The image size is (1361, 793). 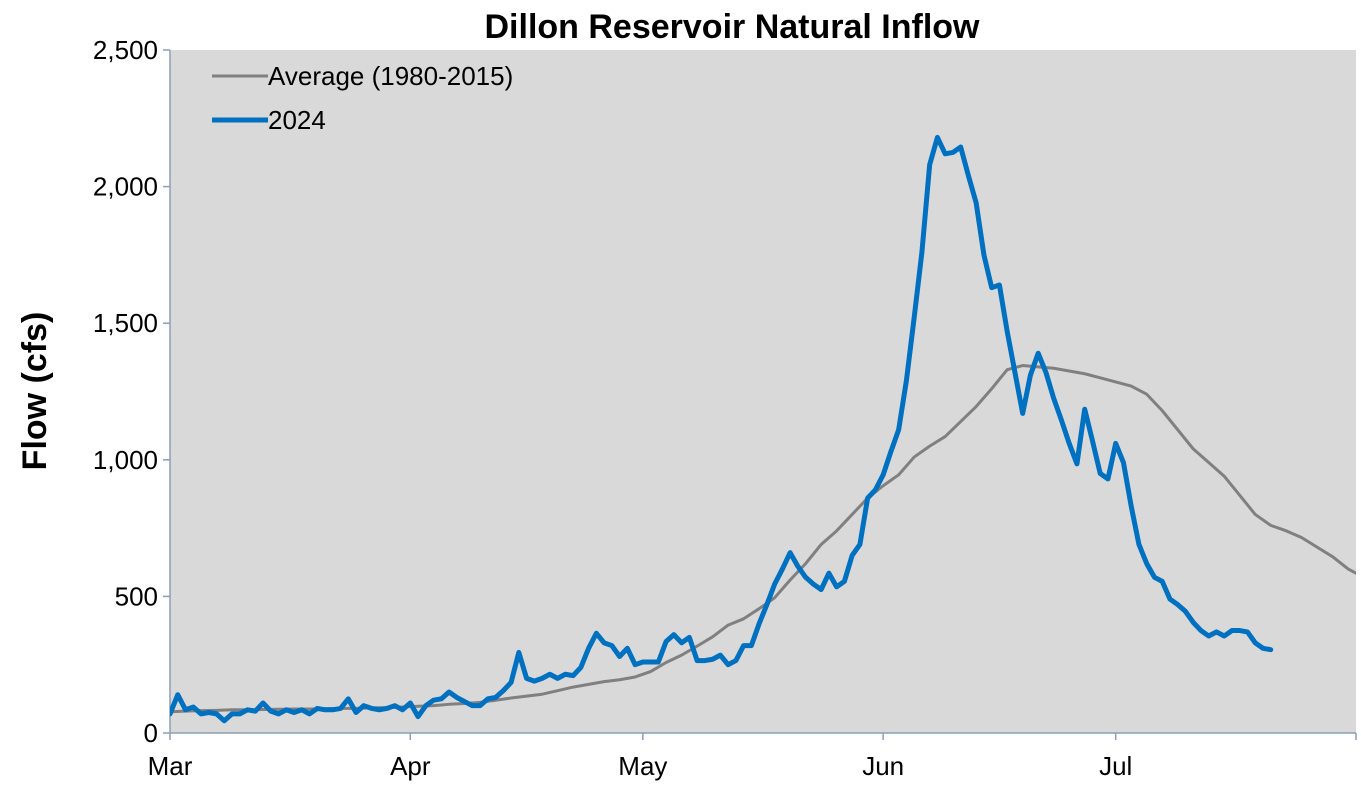 What do you see at coordinates (1115, 766) in the screenshot?
I see `x-tick-label: Jul` at bounding box center [1115, 766].